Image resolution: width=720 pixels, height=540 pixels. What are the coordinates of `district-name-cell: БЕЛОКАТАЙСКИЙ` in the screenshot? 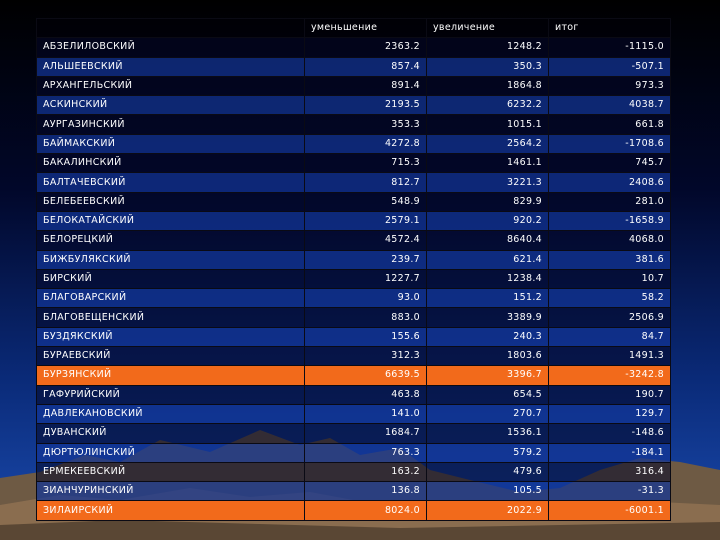 It's located at (170, 221).